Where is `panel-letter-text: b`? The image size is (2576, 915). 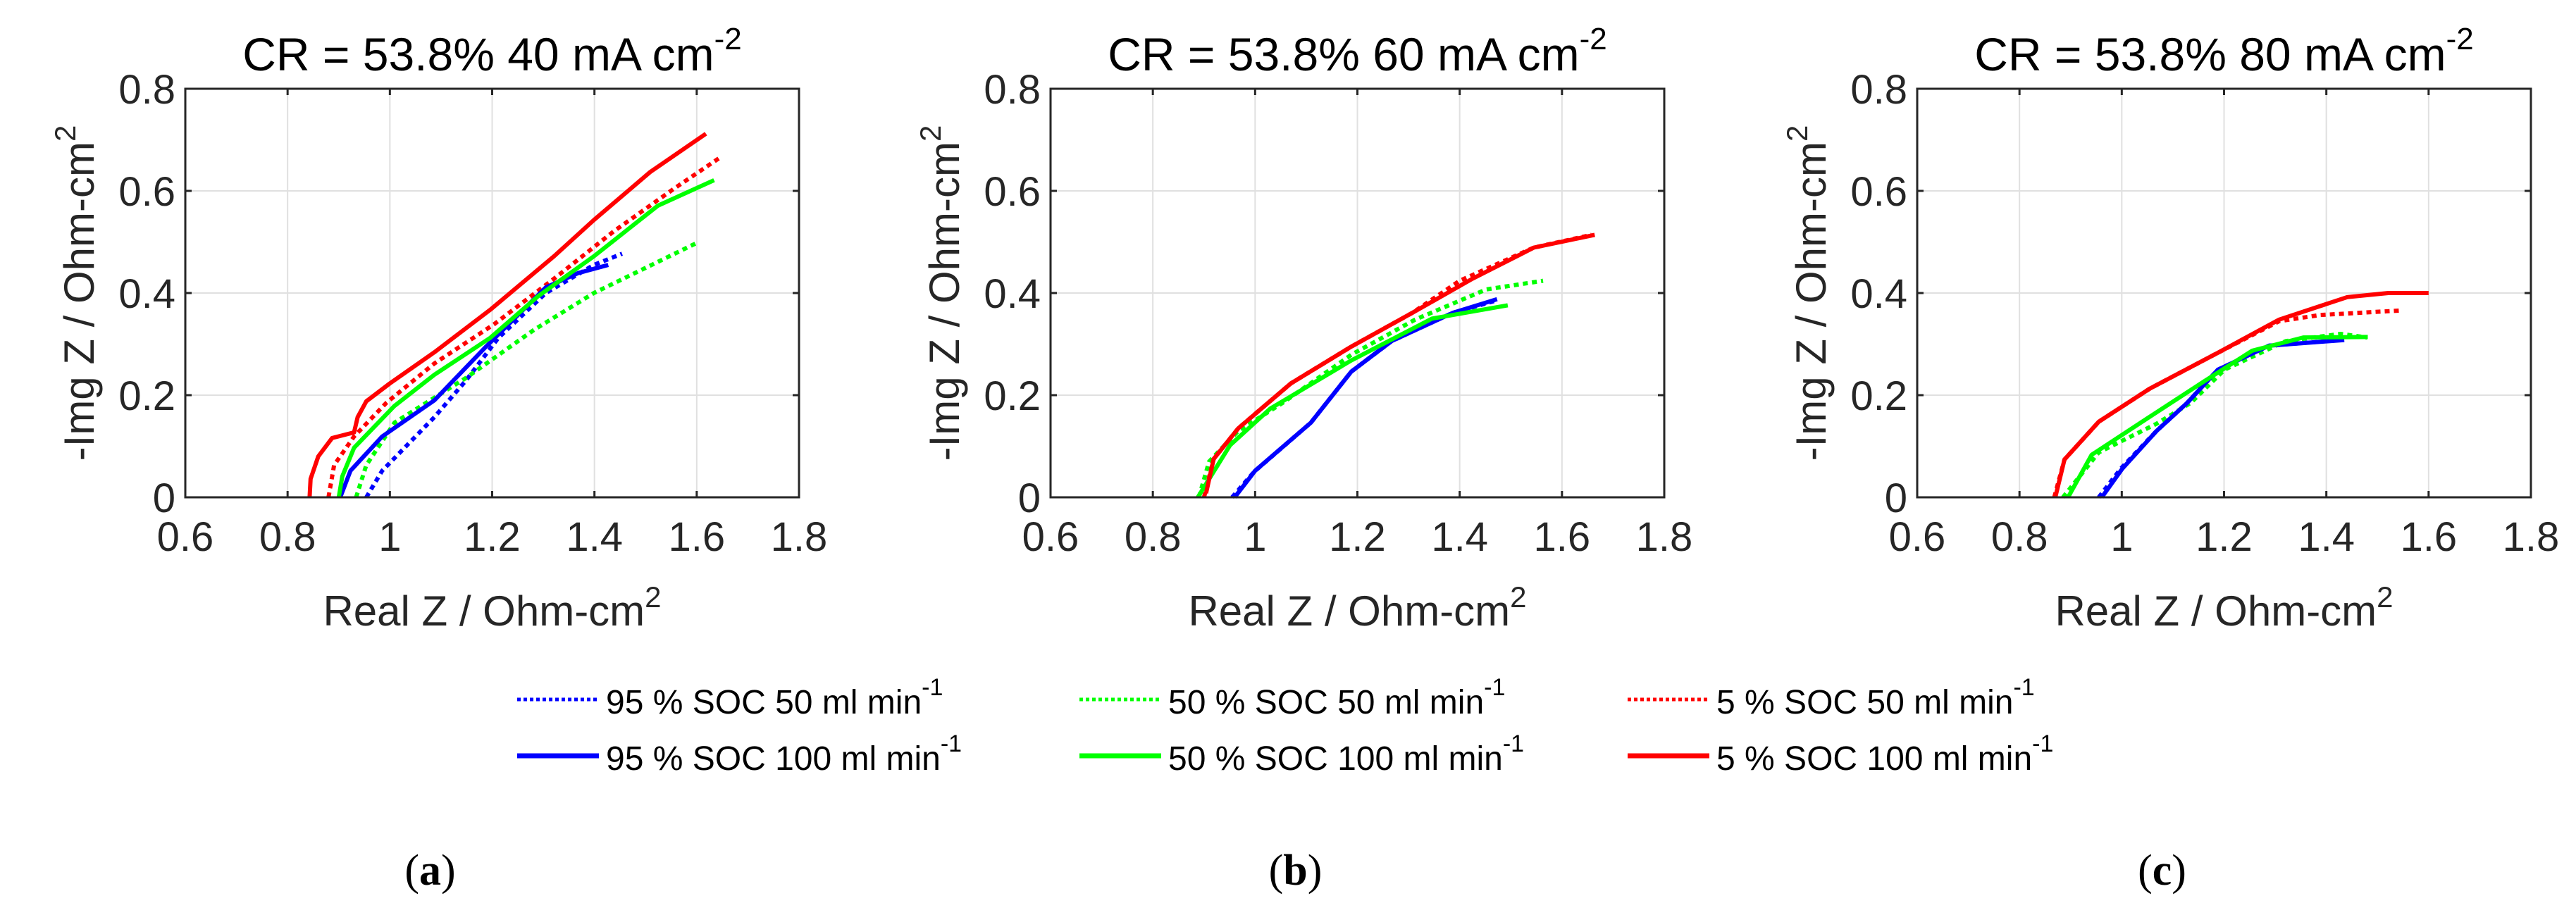 panel-letter-text: b is located at coordinates (1295, 871).